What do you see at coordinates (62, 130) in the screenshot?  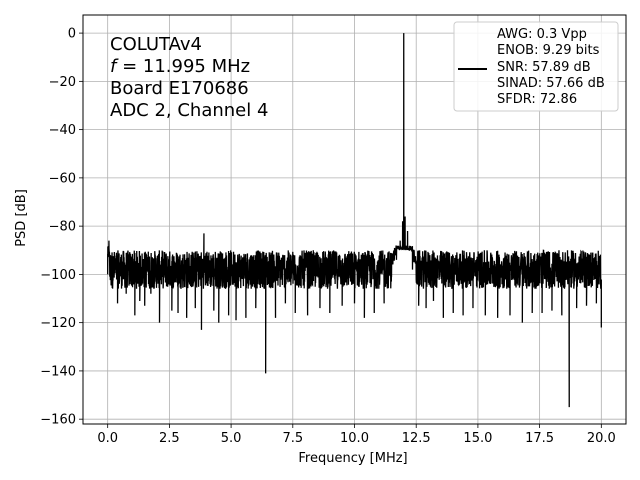 I see `y-tick-label: −40` at bounding box center [62, 130].